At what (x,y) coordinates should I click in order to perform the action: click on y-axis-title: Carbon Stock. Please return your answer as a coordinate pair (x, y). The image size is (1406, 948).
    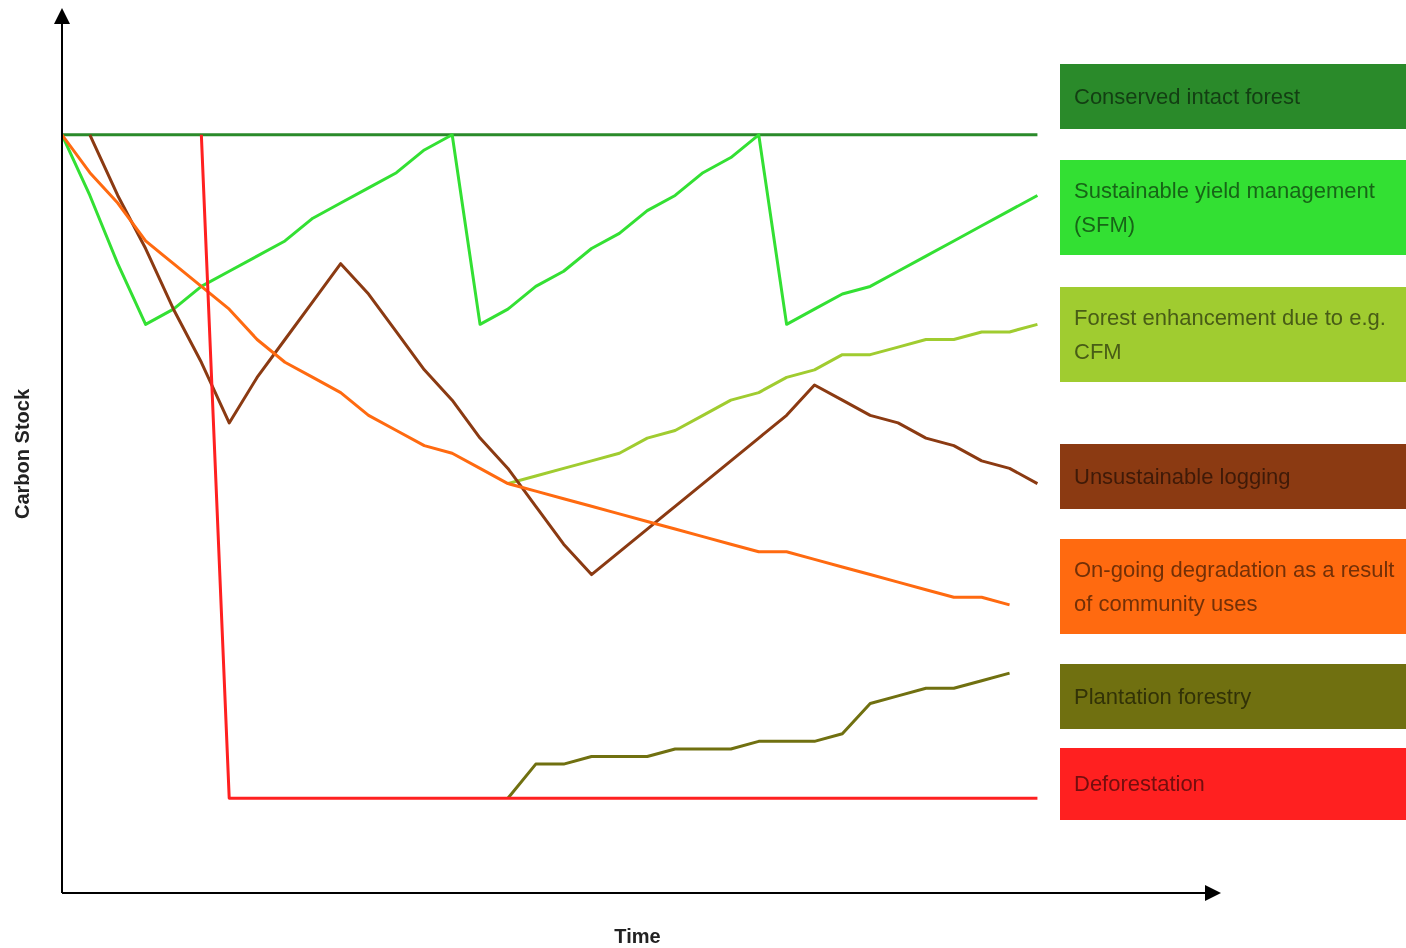
    Looking at the image, I should click on (22, 454).